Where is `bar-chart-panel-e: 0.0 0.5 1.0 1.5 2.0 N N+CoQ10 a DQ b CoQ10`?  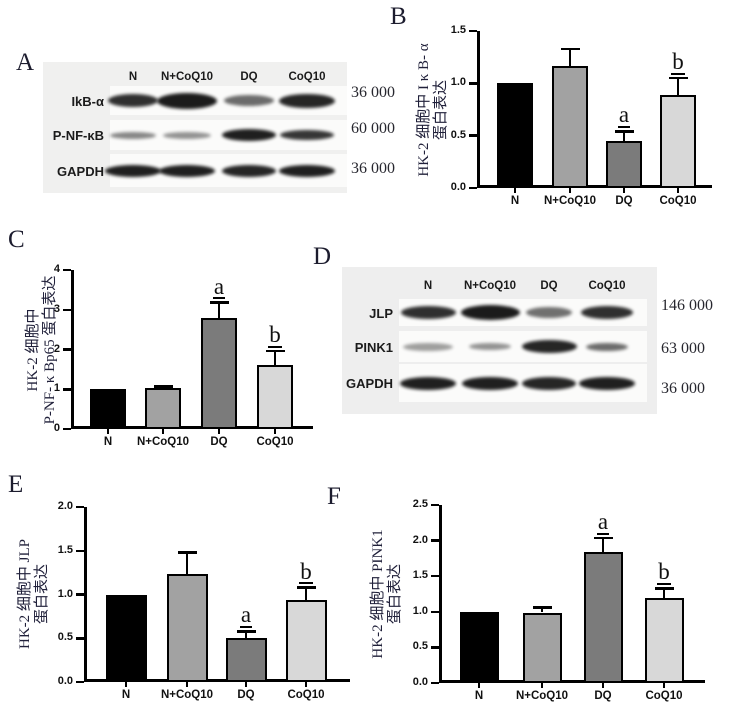 bar-chart-panel-e: 0.0 0.5 1.0 1.5 2.0 N N+CoQ10 a DQ b CoQ10 is located at coordinates (204, 600).